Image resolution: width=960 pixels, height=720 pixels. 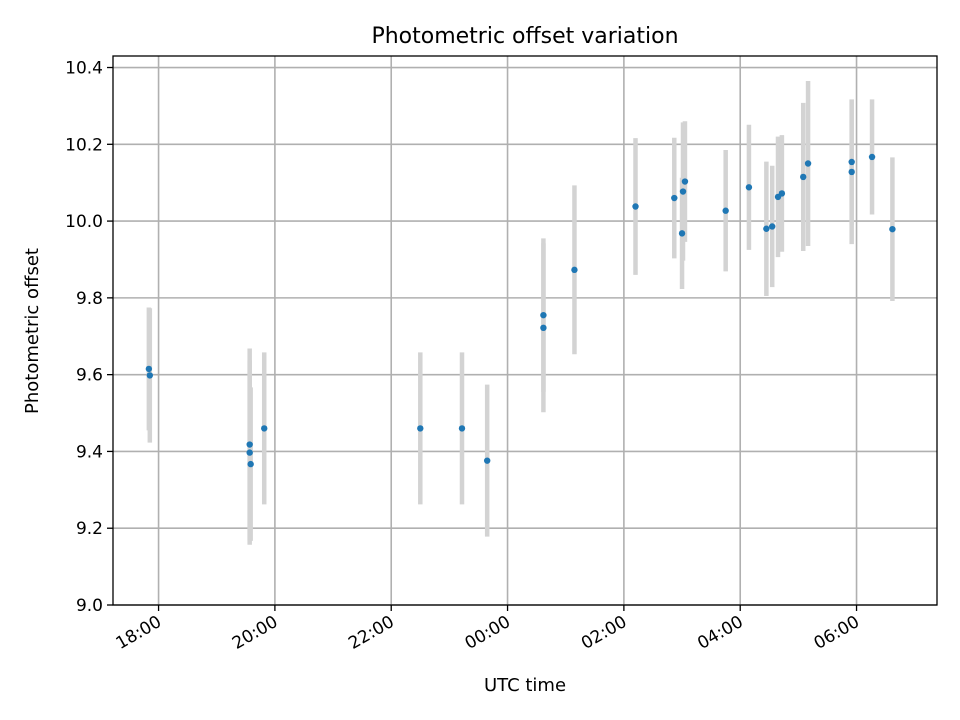 I want to click on y-tick-label: 9.8, so click(x=89, y=299).